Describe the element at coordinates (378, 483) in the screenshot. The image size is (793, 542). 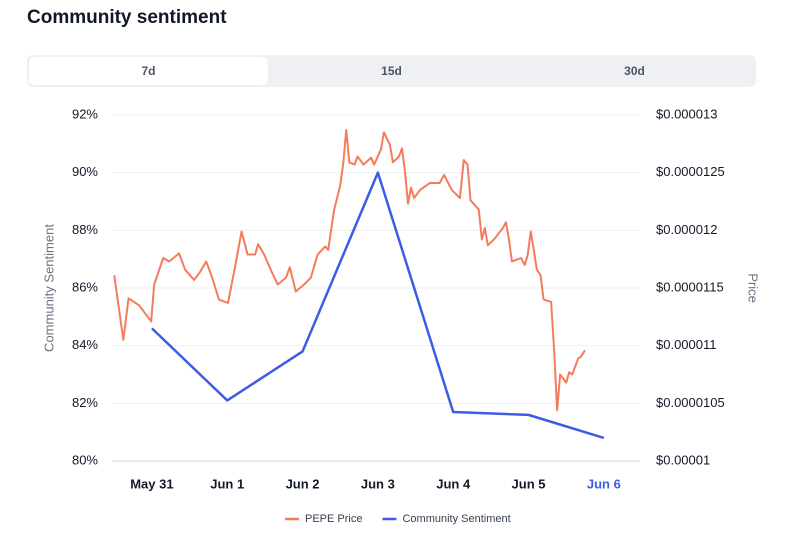
I see `x-tick-label: Jun 3` at that location.